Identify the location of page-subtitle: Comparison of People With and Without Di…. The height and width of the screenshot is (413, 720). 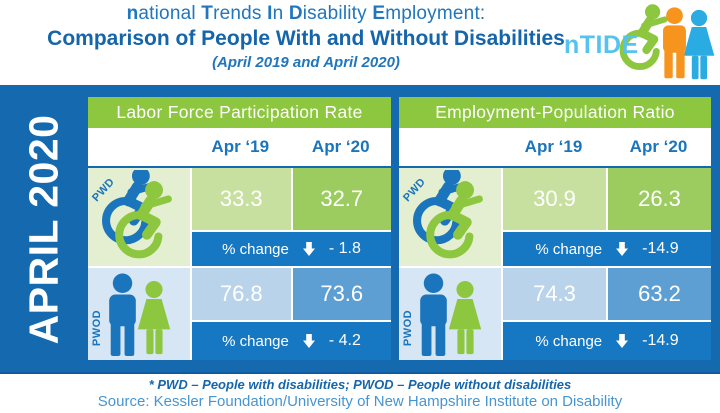
(306, 38).